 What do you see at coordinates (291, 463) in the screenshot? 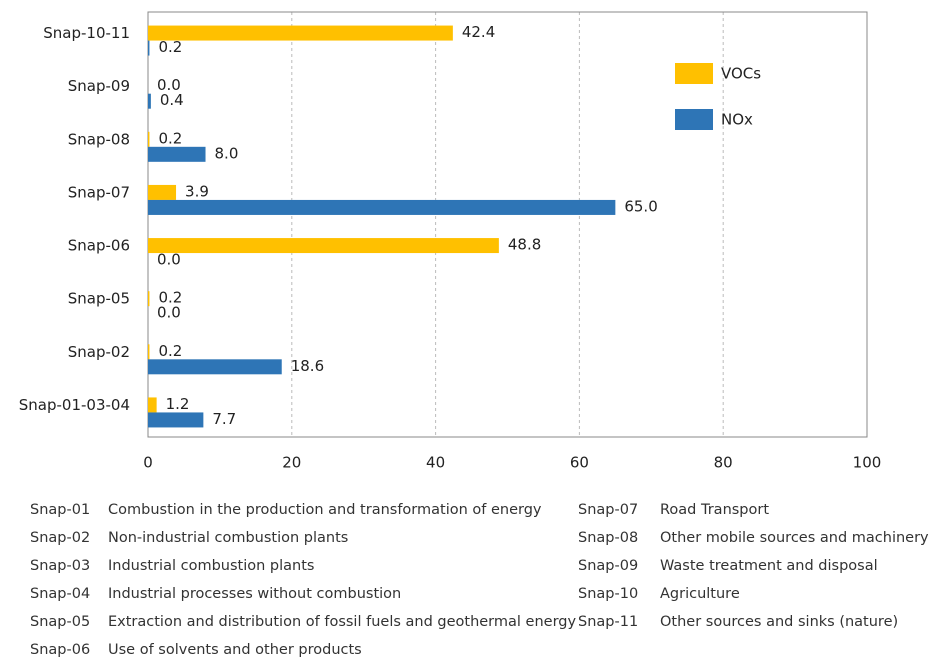
I see `x-tick-label: 20` at bounding box center [291, 463].